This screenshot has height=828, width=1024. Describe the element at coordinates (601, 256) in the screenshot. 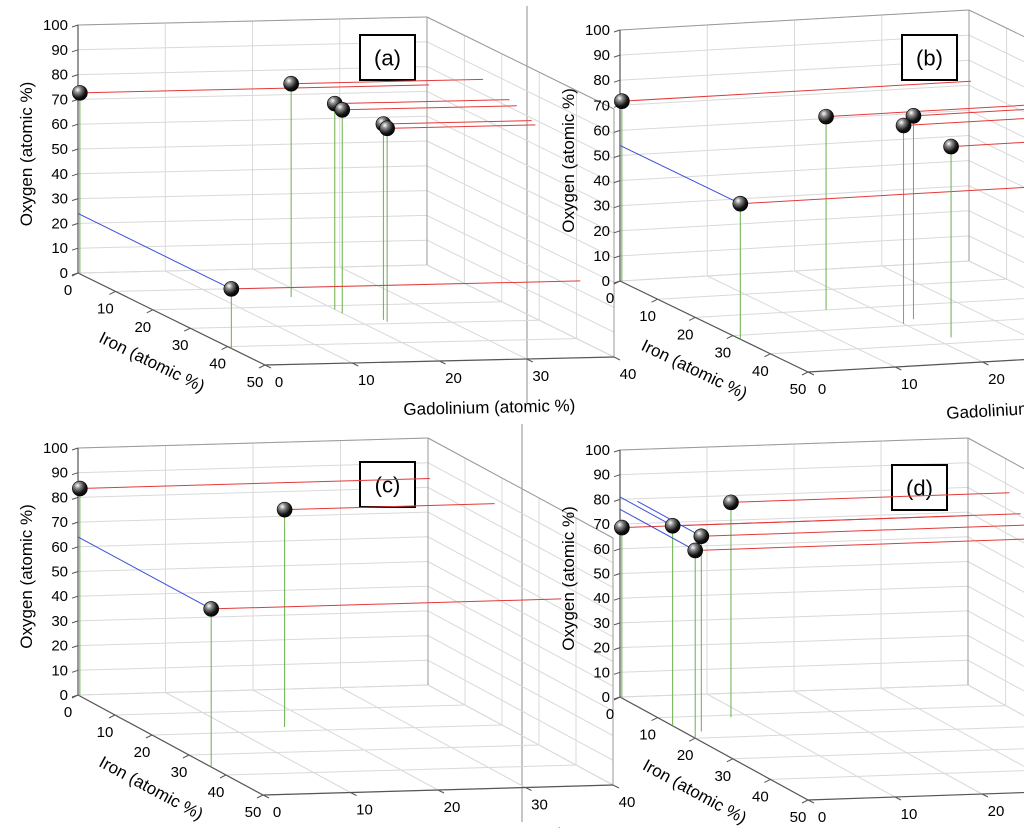

I see `z-tick-label: 10` at that location.